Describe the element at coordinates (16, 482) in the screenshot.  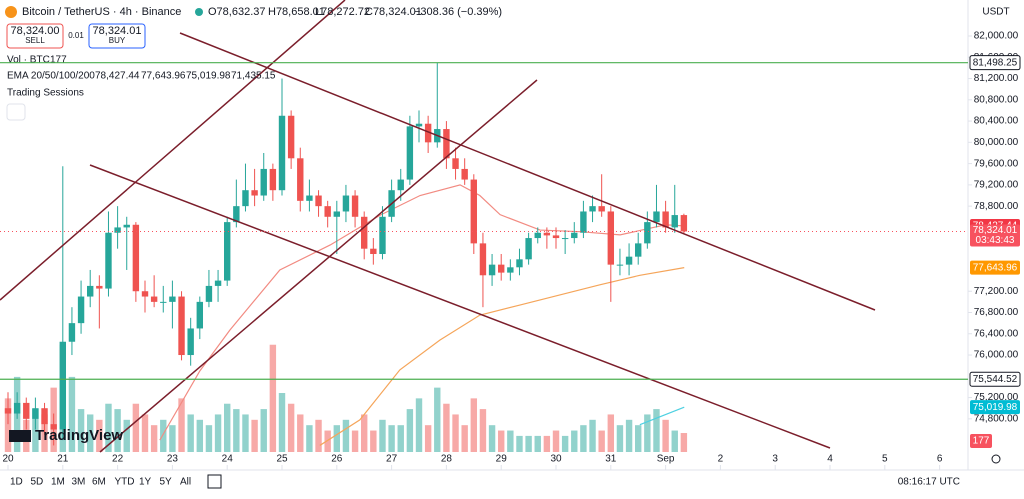
I see `range-button: 1D` at that location.